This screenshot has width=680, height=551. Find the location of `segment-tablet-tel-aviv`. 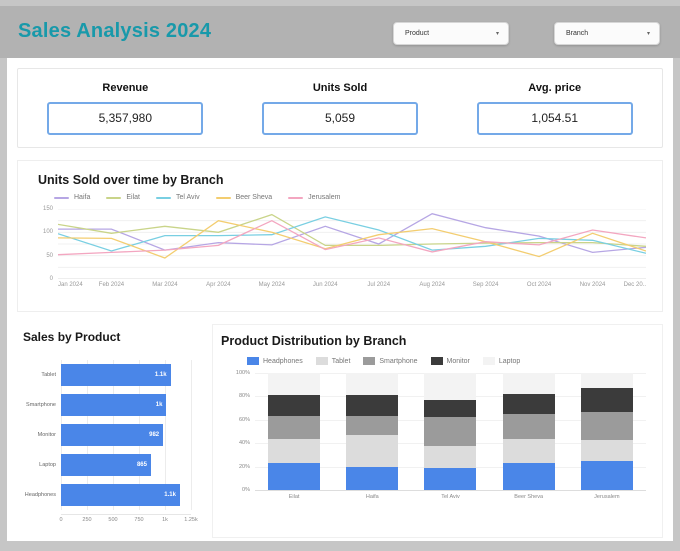

segment-tablet-tel-aviv is located at coordinates (450, 456).